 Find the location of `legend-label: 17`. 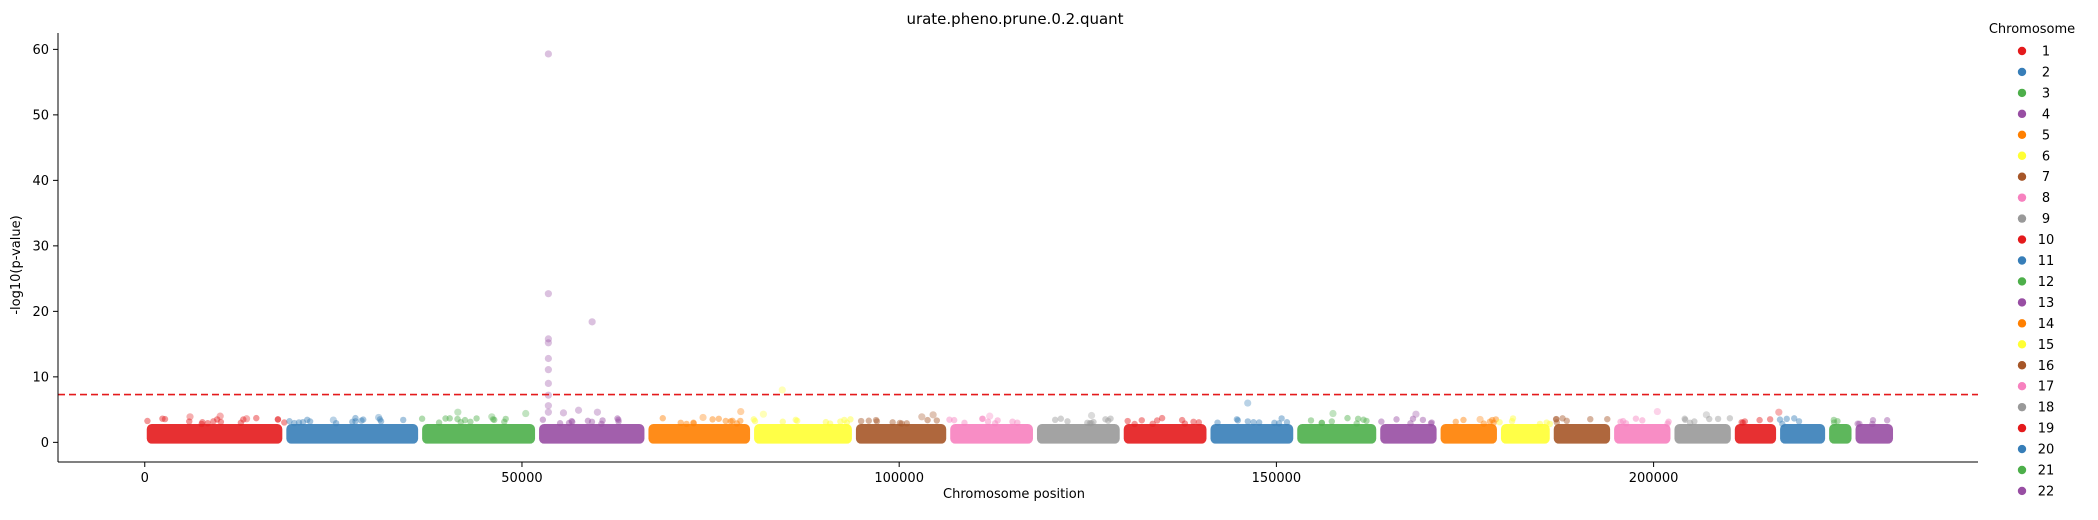

legend-label: 17 is located at coordinates (2046, 387).